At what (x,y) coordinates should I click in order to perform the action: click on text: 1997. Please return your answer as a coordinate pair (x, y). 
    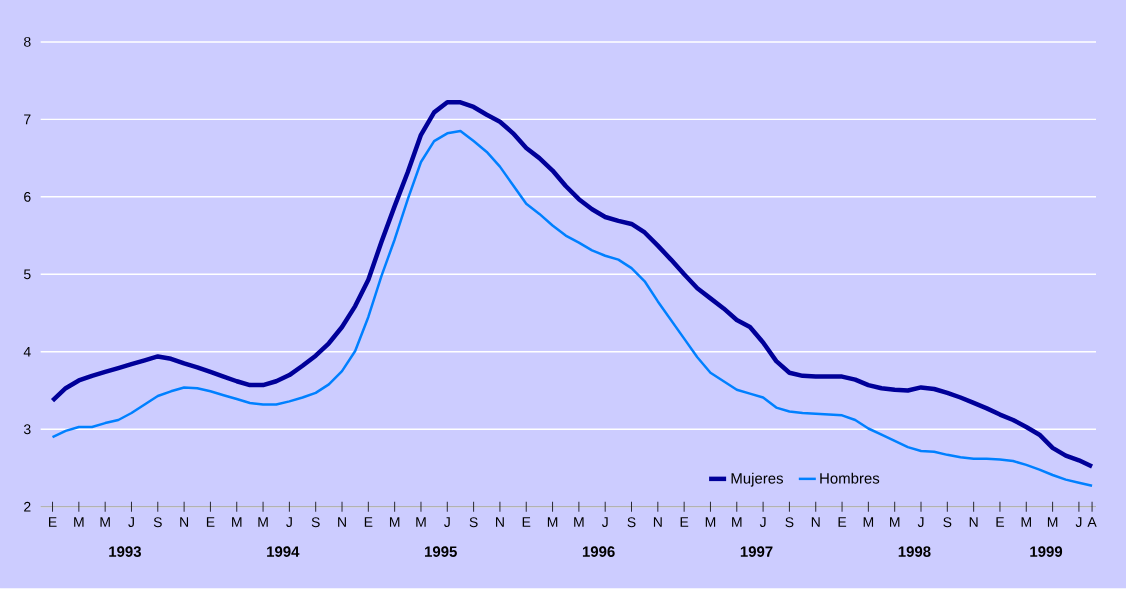
    Looking at the image, I should click on (756, 552).